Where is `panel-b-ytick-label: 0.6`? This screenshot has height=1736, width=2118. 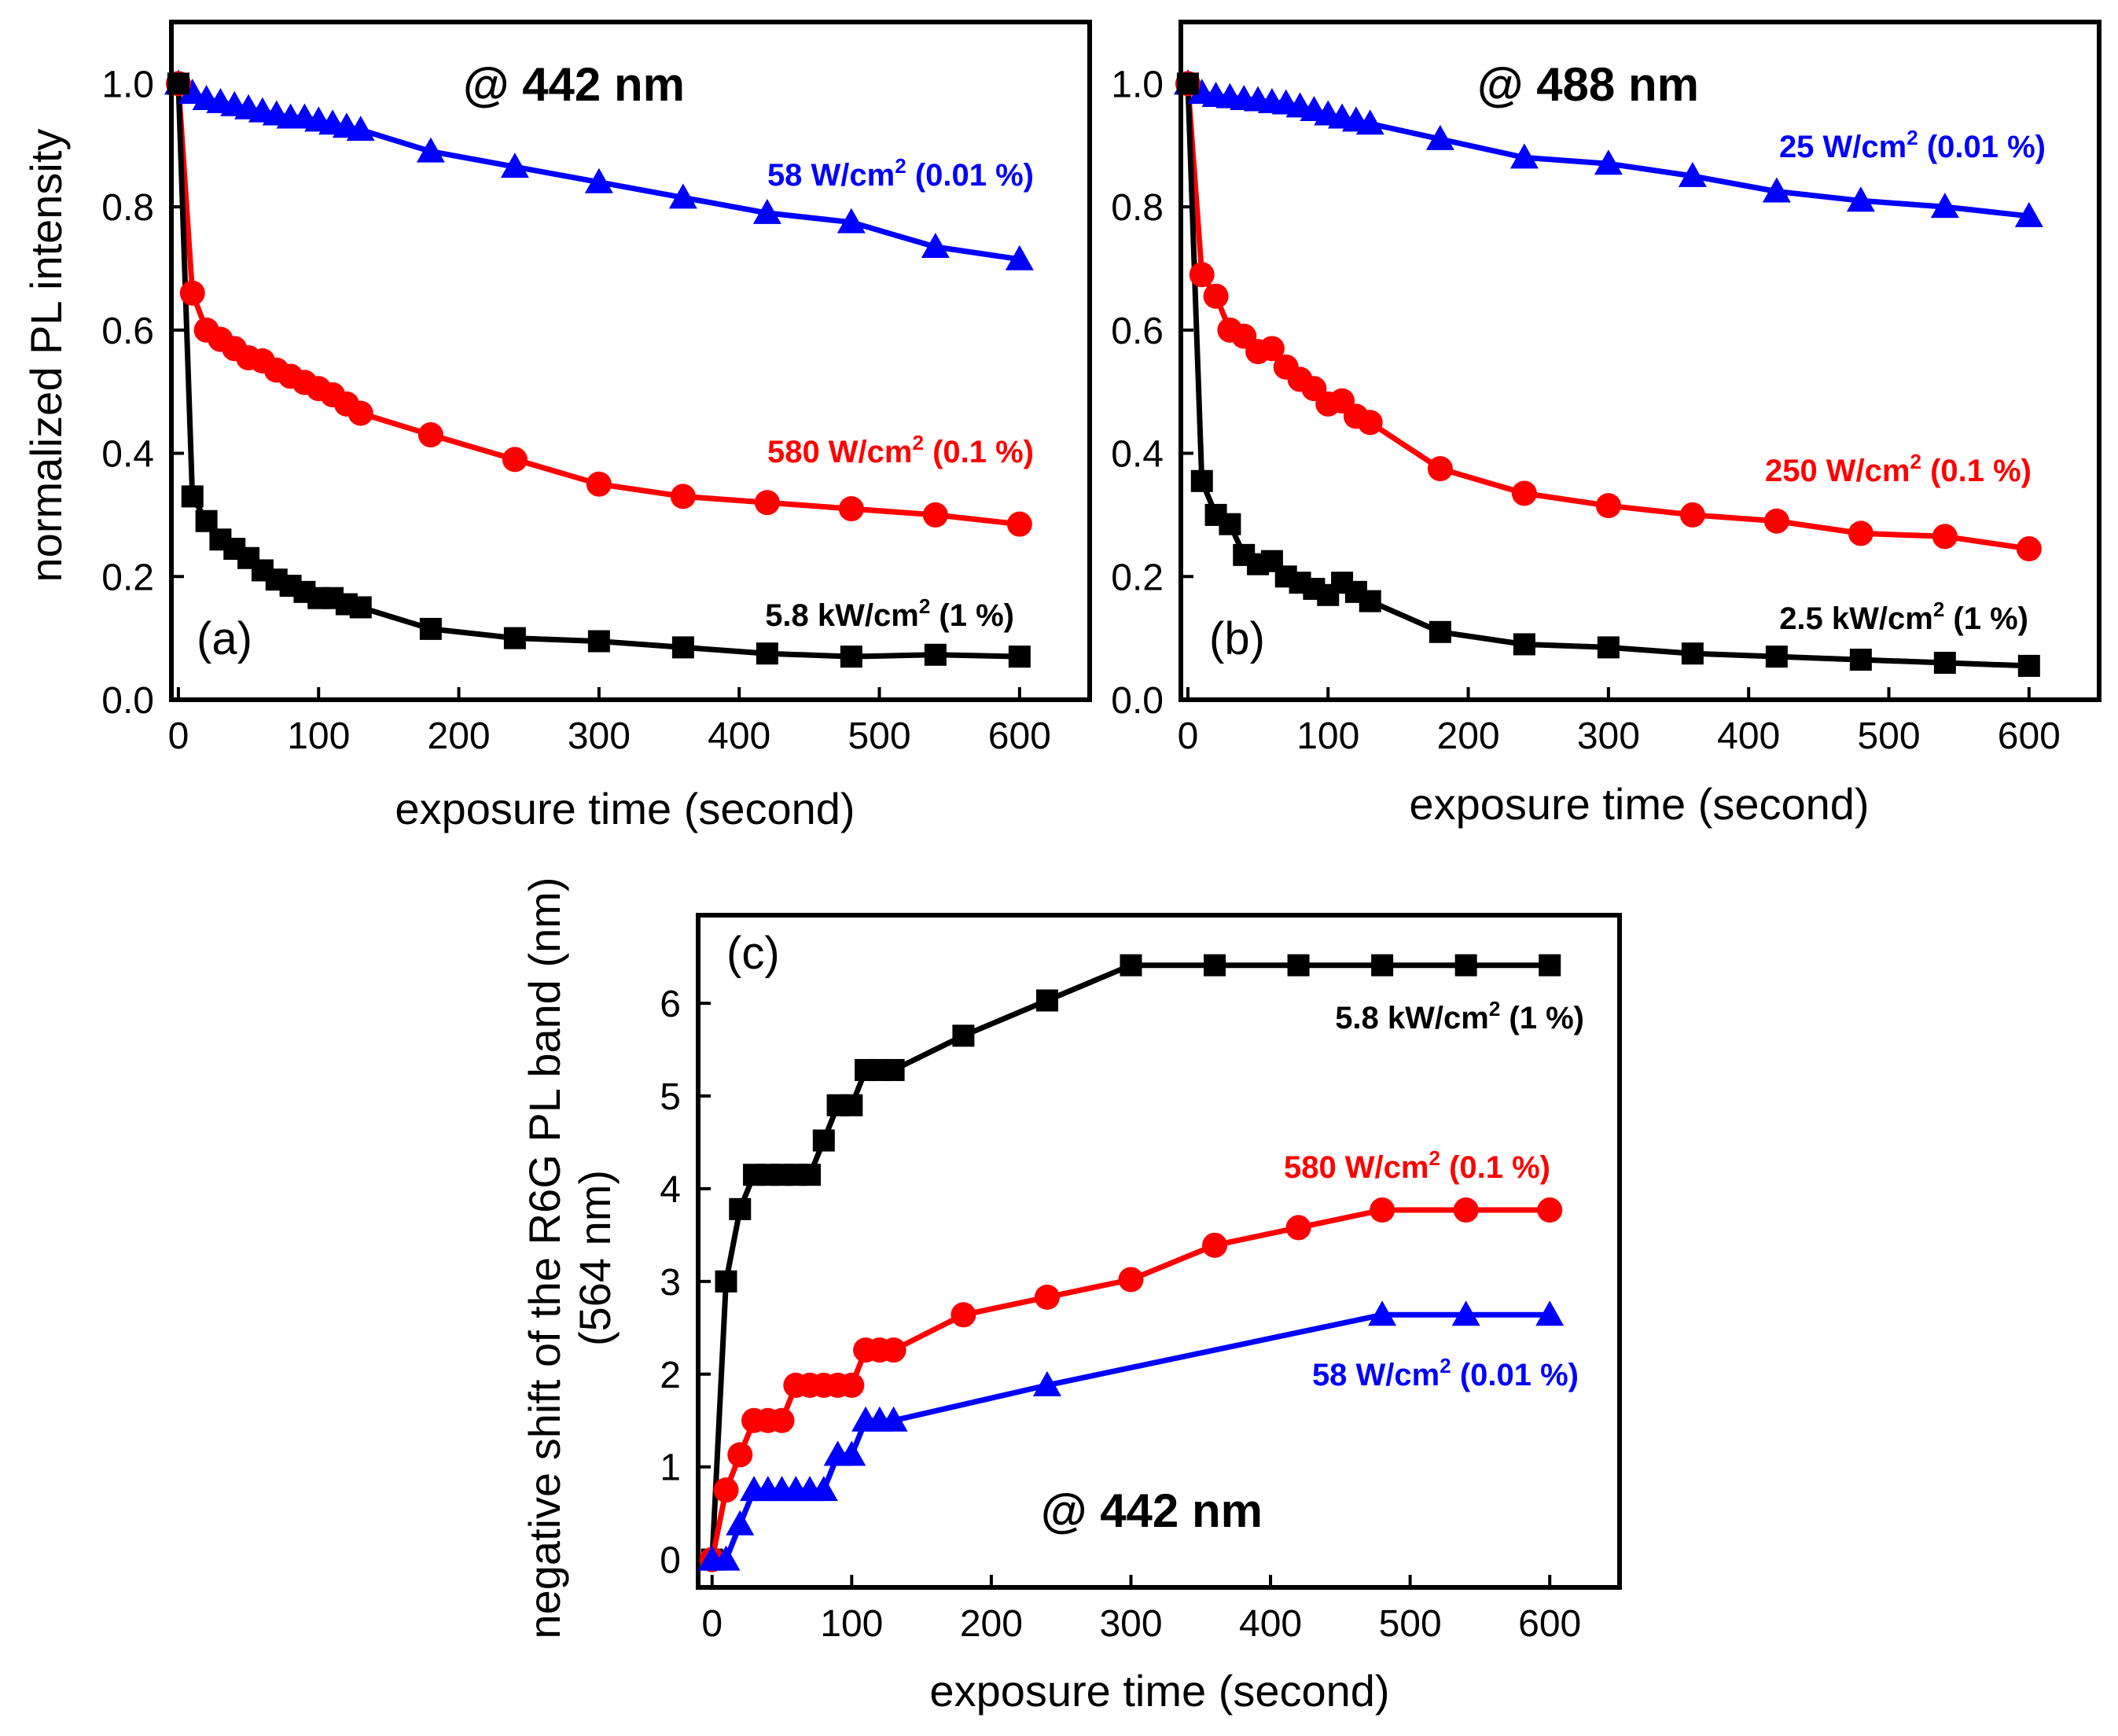
panel-b-ytick-label: 0.6 is located at coordinates (1137, 332).